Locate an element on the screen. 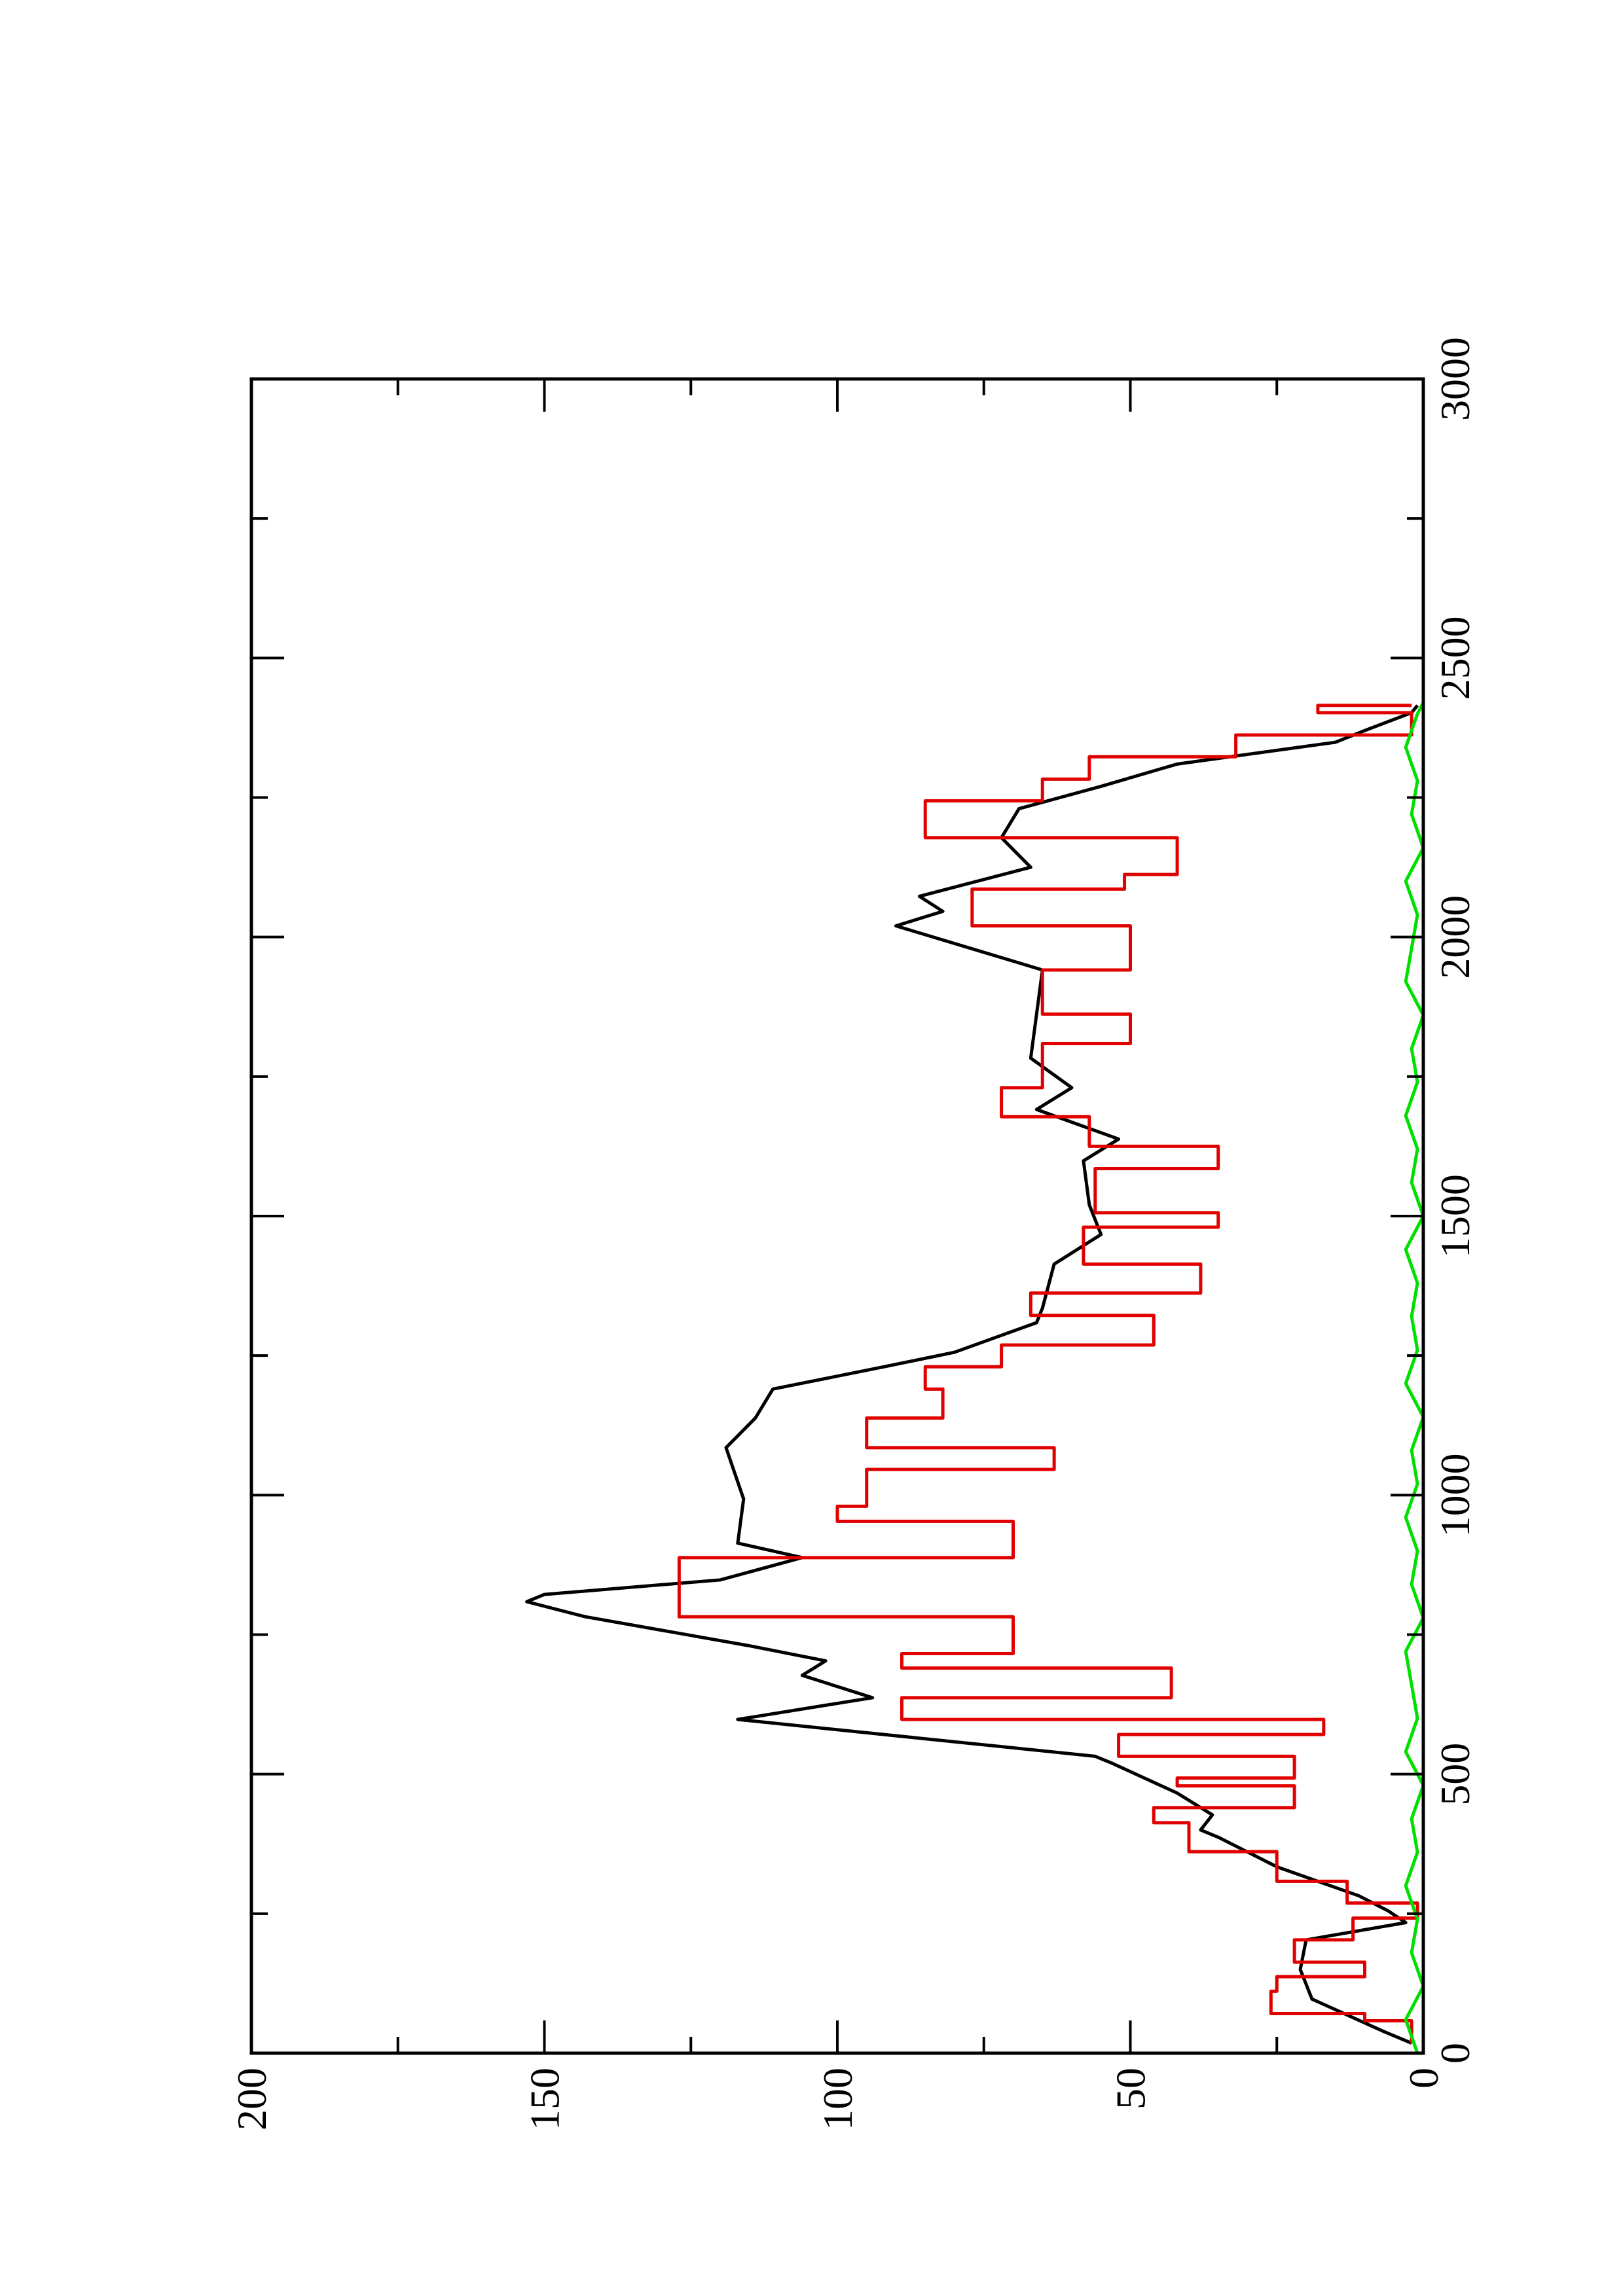 This screenshot has height=2296, width=1623. y-tick-label: 50 is located at coordinates (1131, 2088).